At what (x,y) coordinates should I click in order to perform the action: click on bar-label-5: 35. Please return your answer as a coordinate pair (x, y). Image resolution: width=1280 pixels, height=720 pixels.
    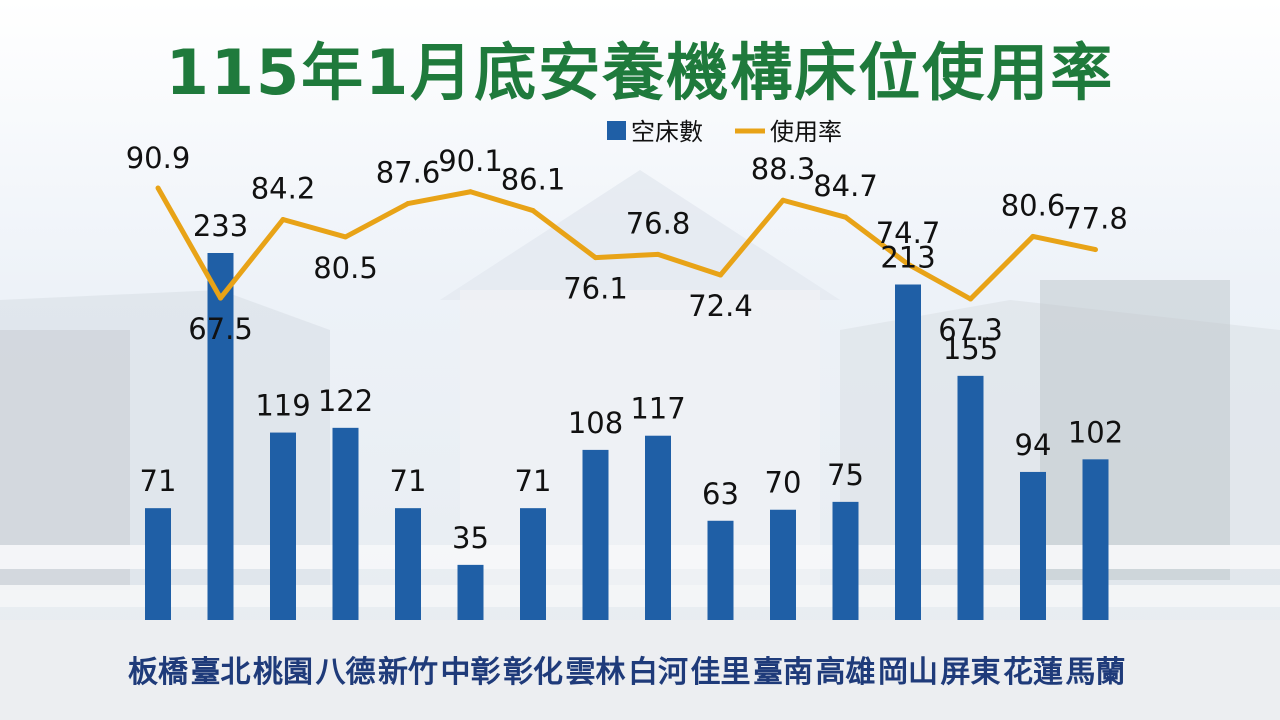
    Looking at the image, I should click on (470, 538).